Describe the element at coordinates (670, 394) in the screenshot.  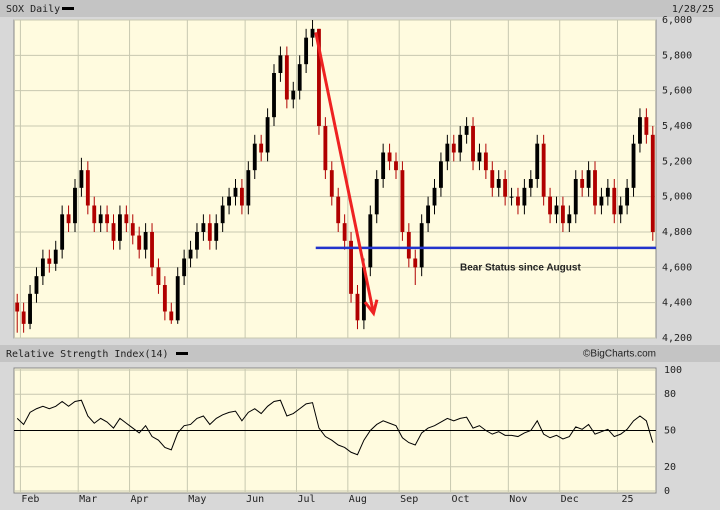
I see `y-tick-label: 80` at that location.